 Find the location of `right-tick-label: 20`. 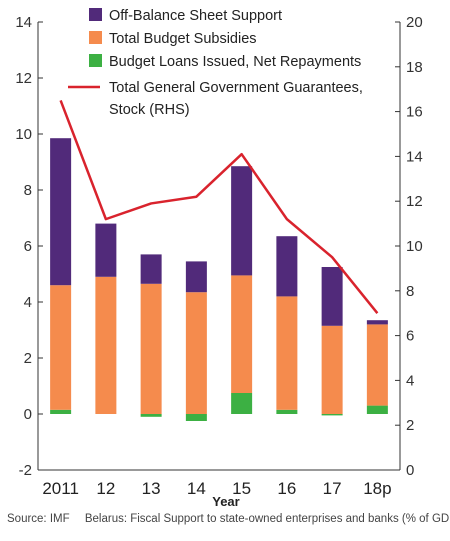

right-tick-label: 20 is located at coordinates (414, 22).